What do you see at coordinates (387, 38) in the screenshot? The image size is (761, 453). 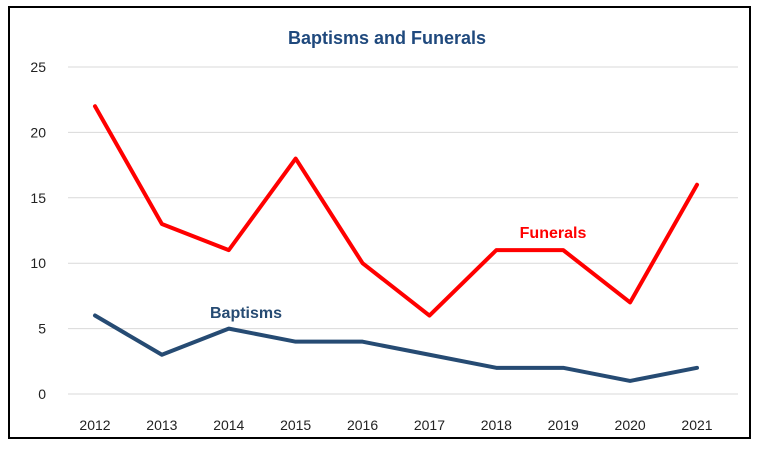 I see `chart-title: Baptisms and Funerals` at bounding box center [387, 38].